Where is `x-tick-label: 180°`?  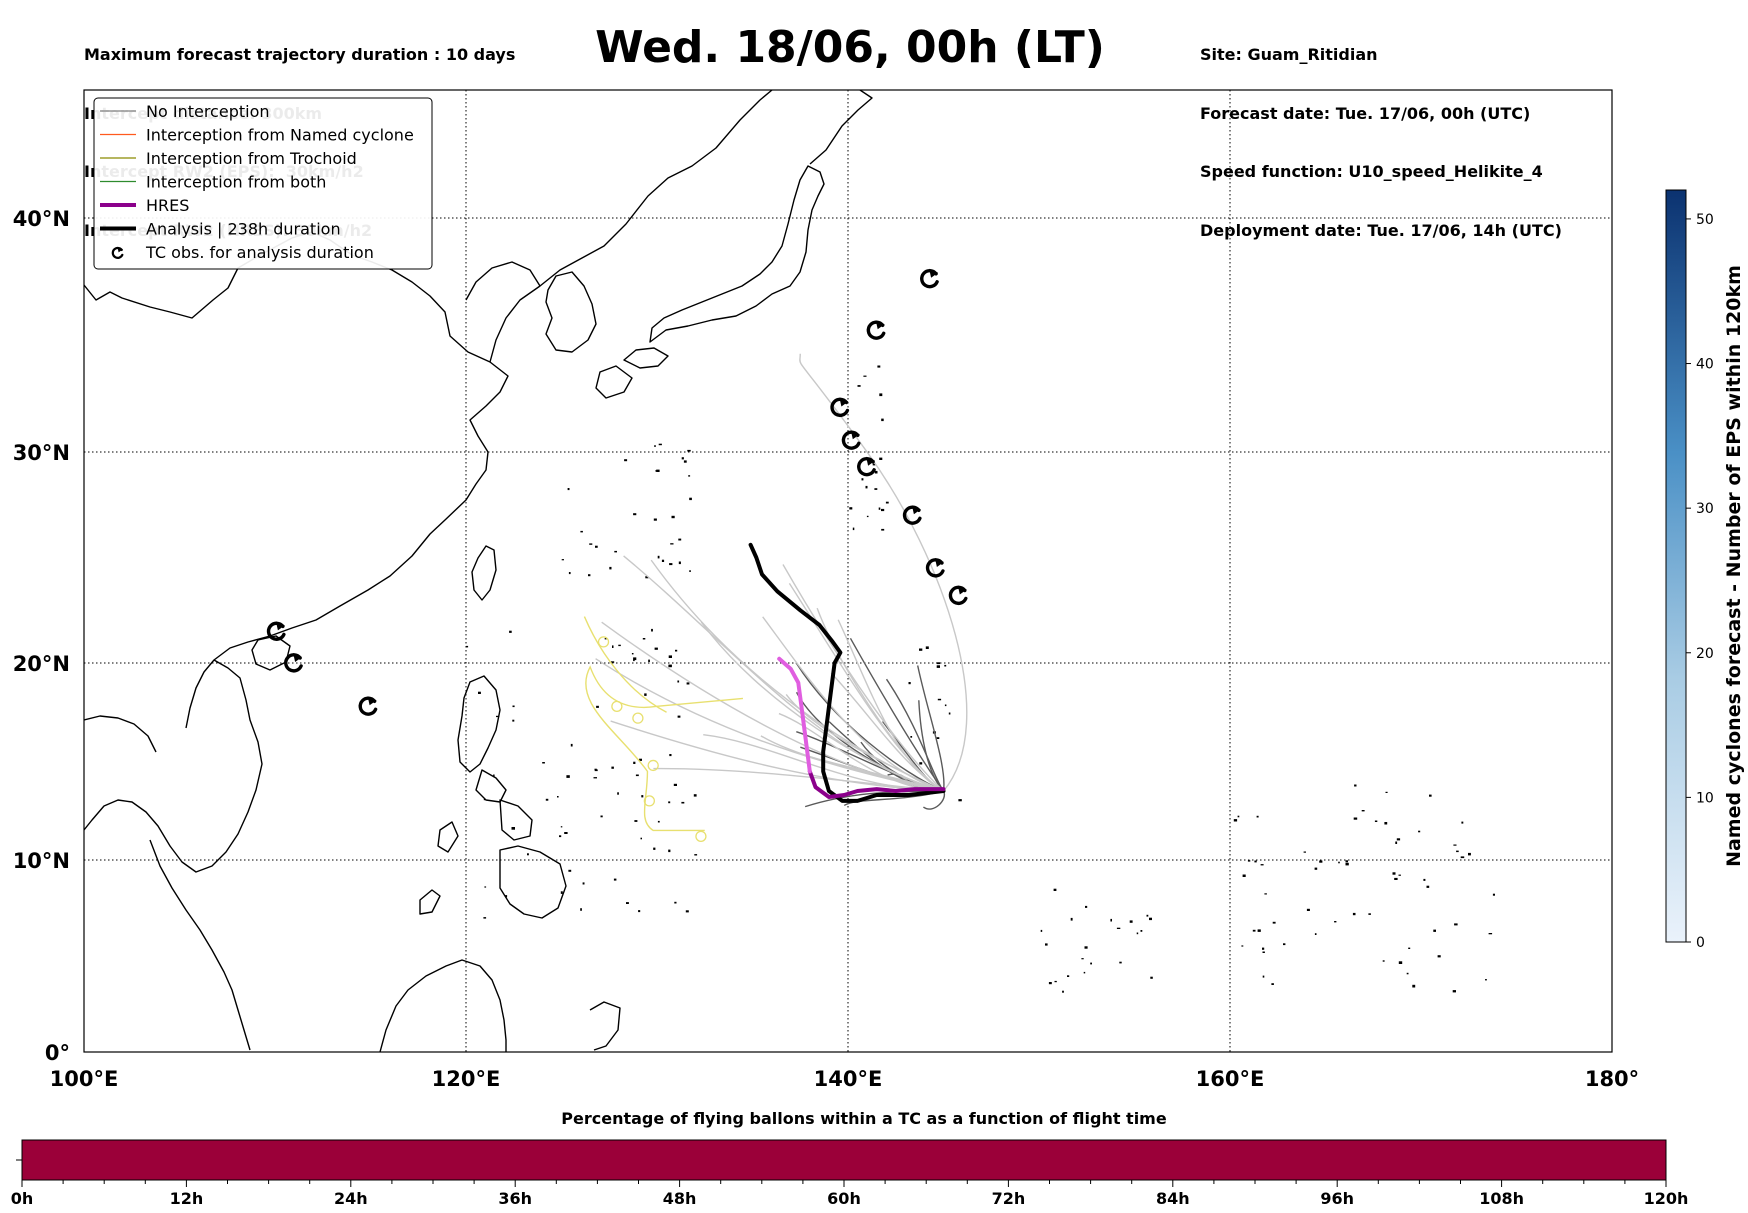
x-tick-label: 180° is located at coordinates (1612, 1079).